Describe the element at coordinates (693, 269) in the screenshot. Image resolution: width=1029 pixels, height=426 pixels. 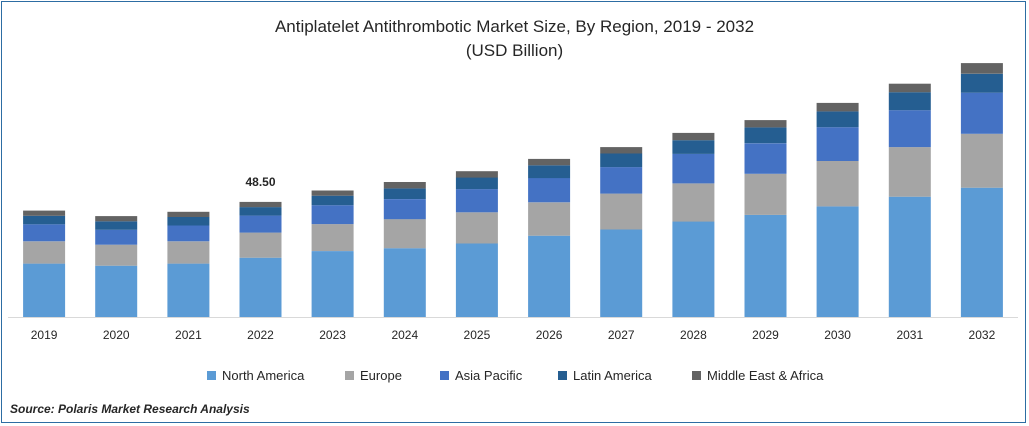
I see `bar-segment-north-america-2028` at that location.